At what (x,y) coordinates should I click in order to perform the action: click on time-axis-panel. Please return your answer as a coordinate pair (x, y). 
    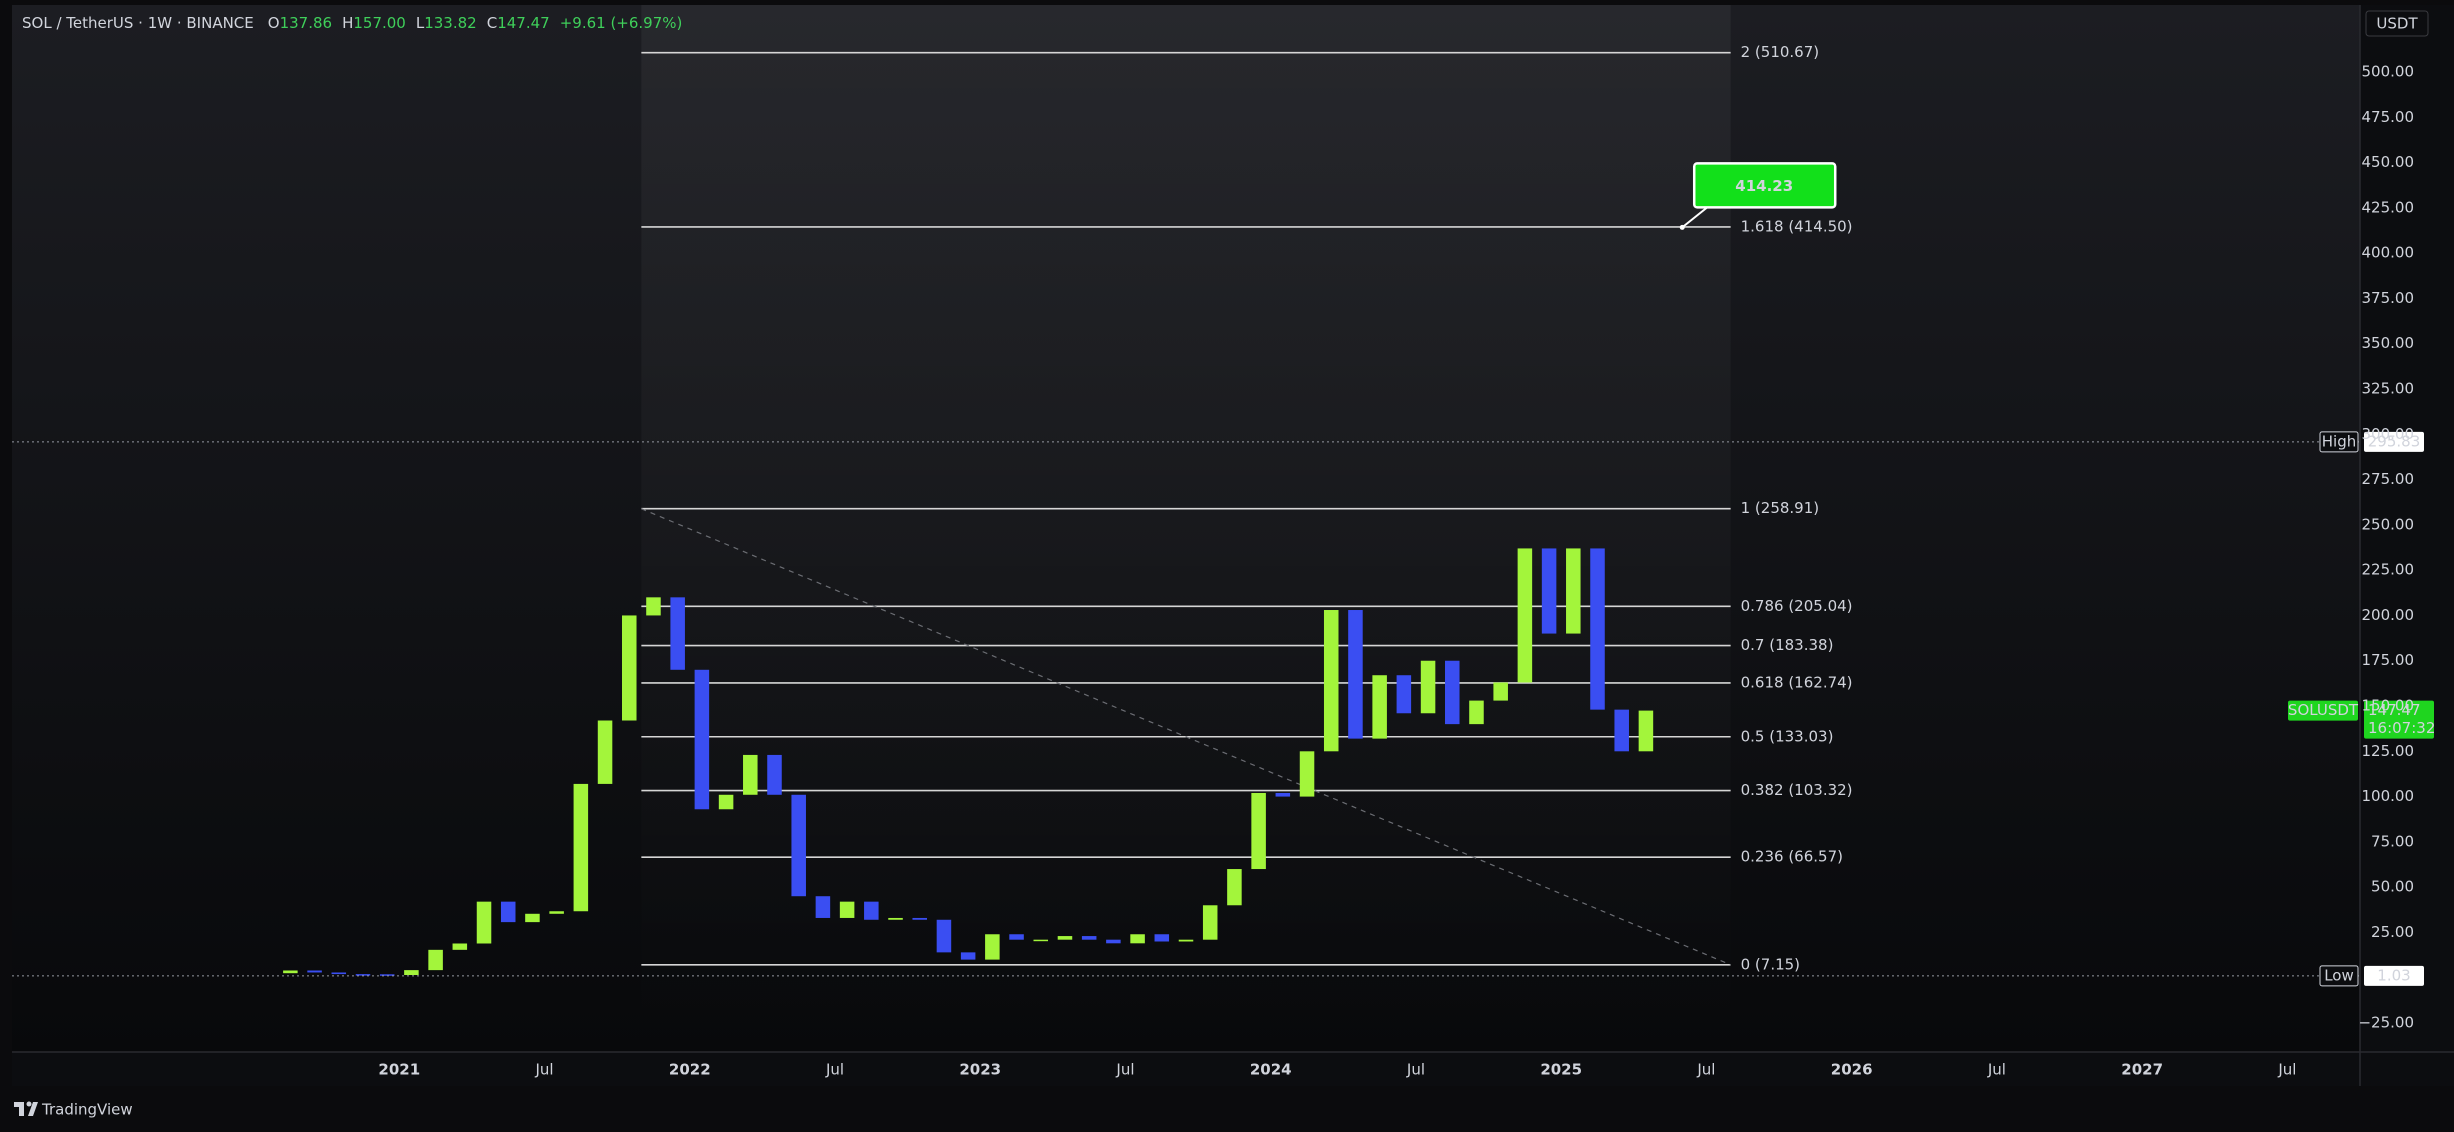
    Looking at the image, I should click on (1233, 1069).